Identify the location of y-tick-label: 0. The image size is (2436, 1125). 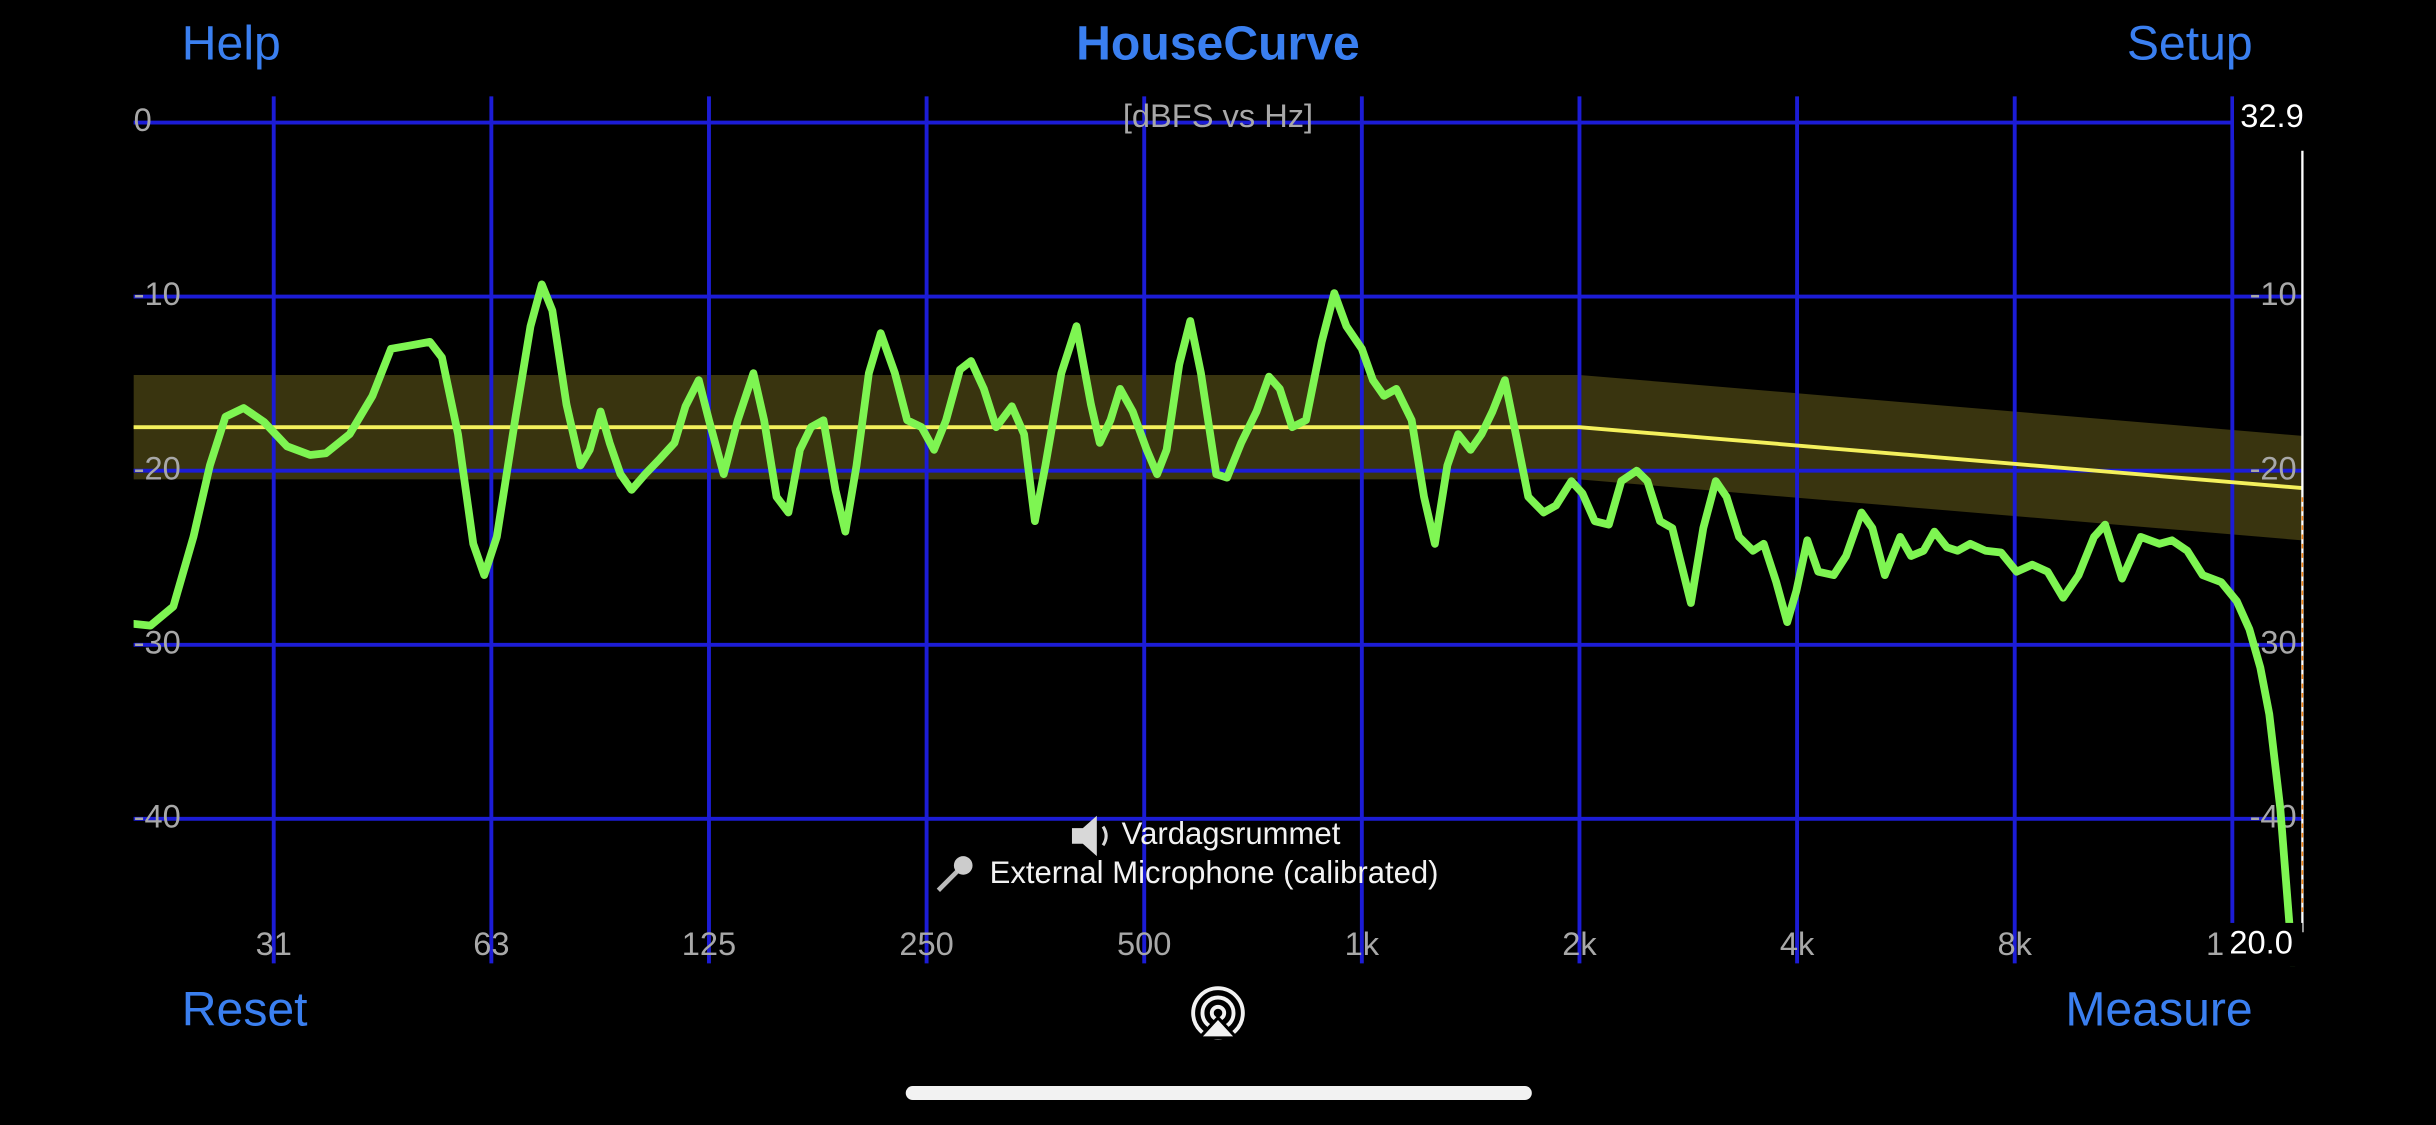
(143, 119).